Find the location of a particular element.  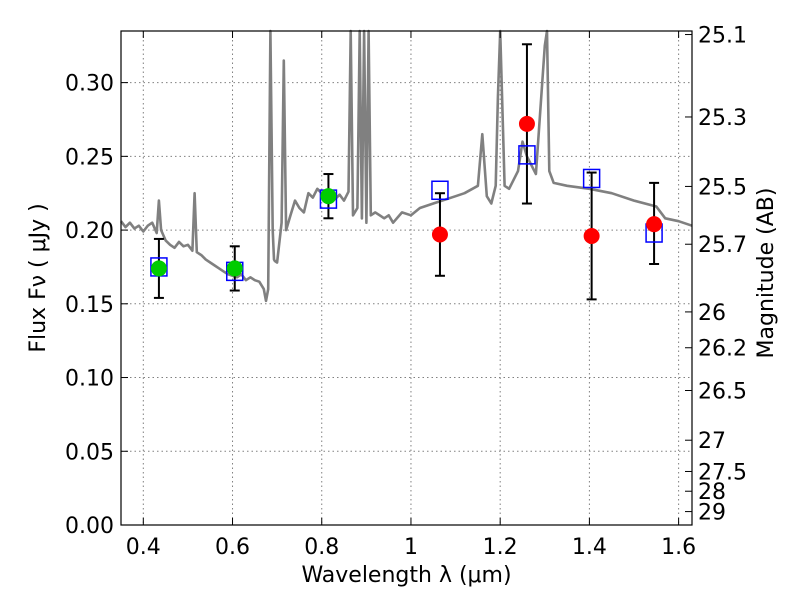

right-tick-label: 25.5 is located at coordinates (722, 187).